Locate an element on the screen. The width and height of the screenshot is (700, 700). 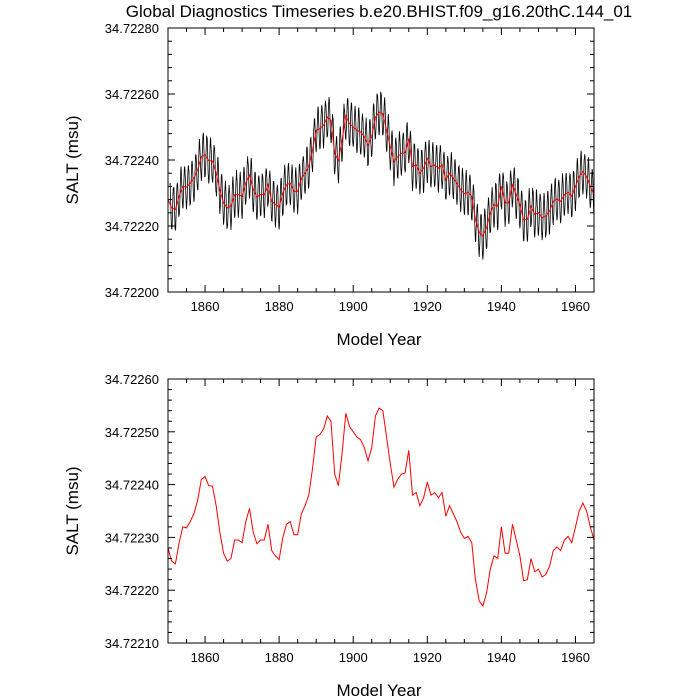
top-y-axis-label: SALT (msu) is located at coordinates (72, 159).